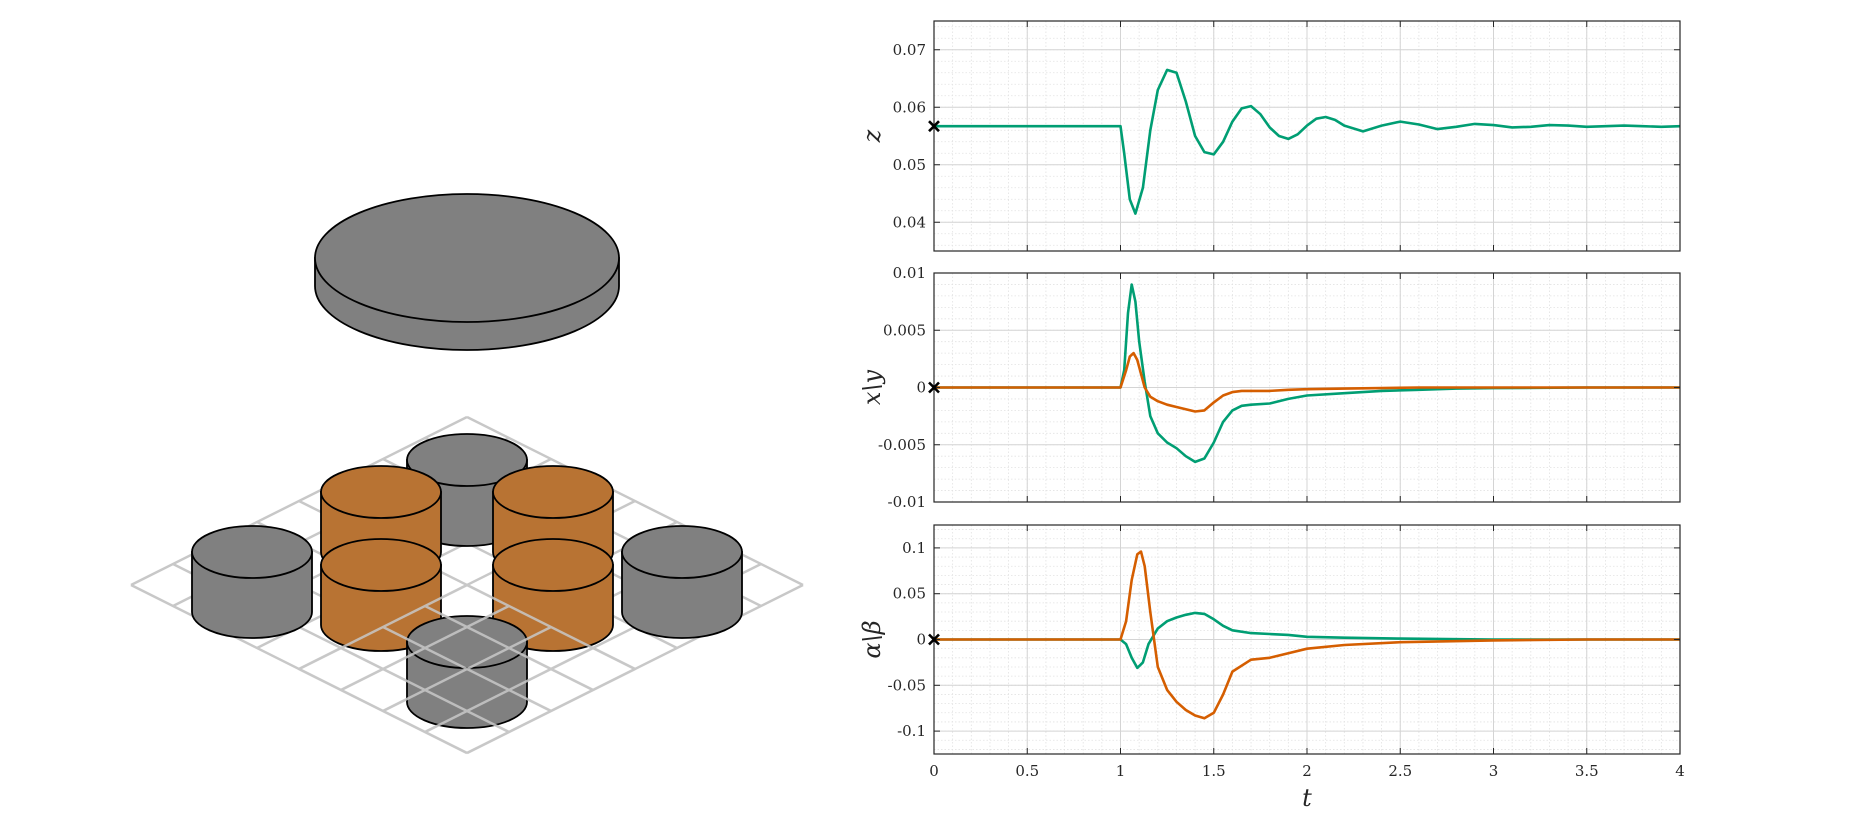 The width and height of the screenshot is (1867, 840). I want to click on subplot-1: 0.04 0.05 0.06 0.07 z, so click(1269, 136).